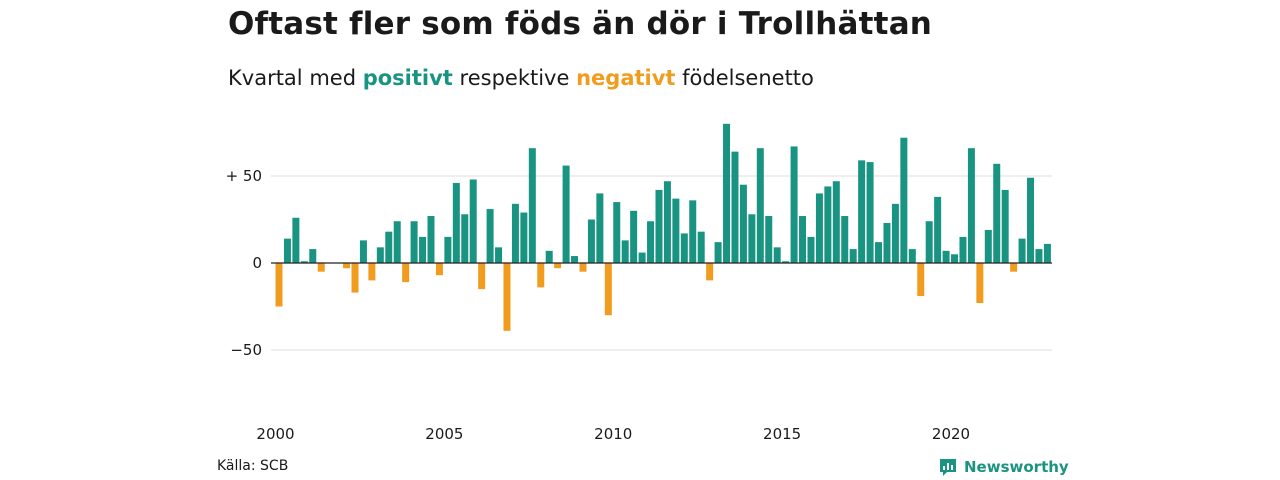 Image resolution: width=1280 pixels, height=480 pixels. What do you see at coordinates (1016, 467) in the screenshot?
I see `brand-name: Newsworthy` at bounding box center [1016, 467].